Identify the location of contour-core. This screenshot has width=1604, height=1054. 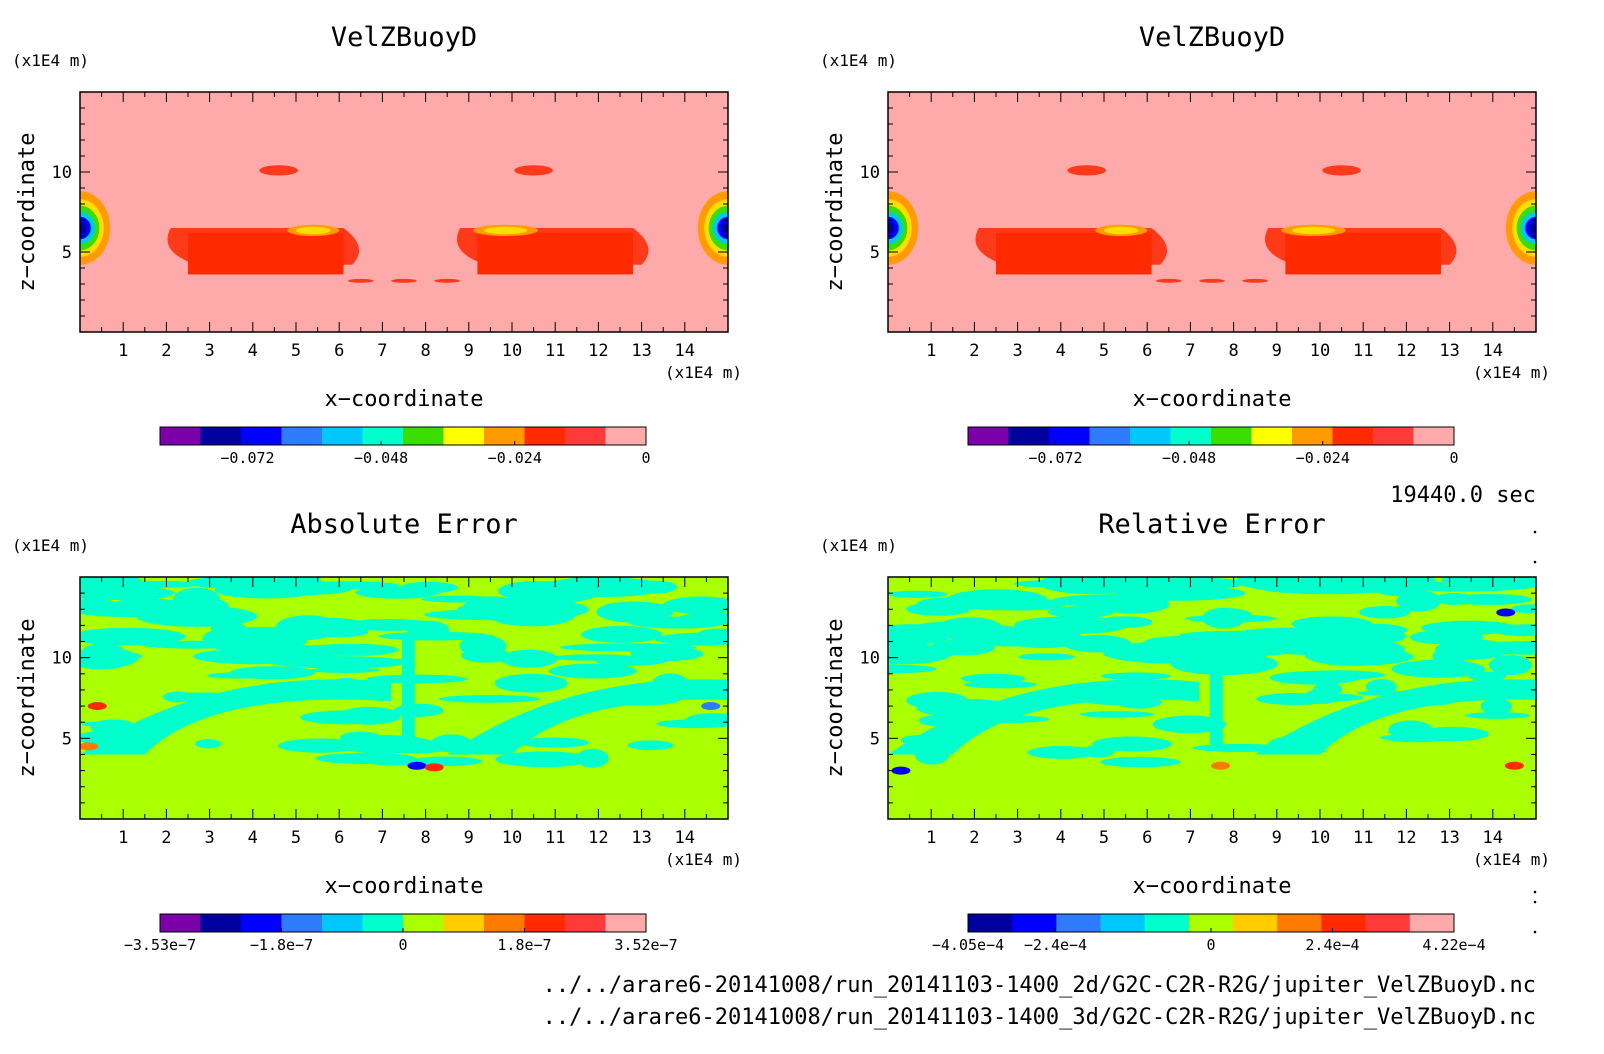
(555, 253).